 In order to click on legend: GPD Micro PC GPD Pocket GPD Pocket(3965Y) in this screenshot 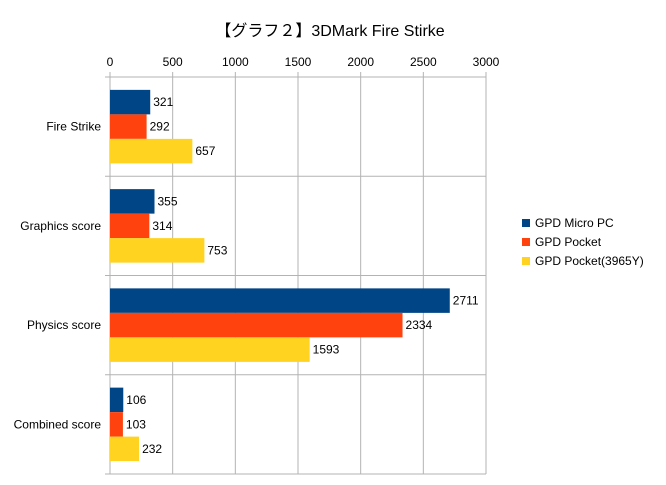, I will do `click(583, 242)`.